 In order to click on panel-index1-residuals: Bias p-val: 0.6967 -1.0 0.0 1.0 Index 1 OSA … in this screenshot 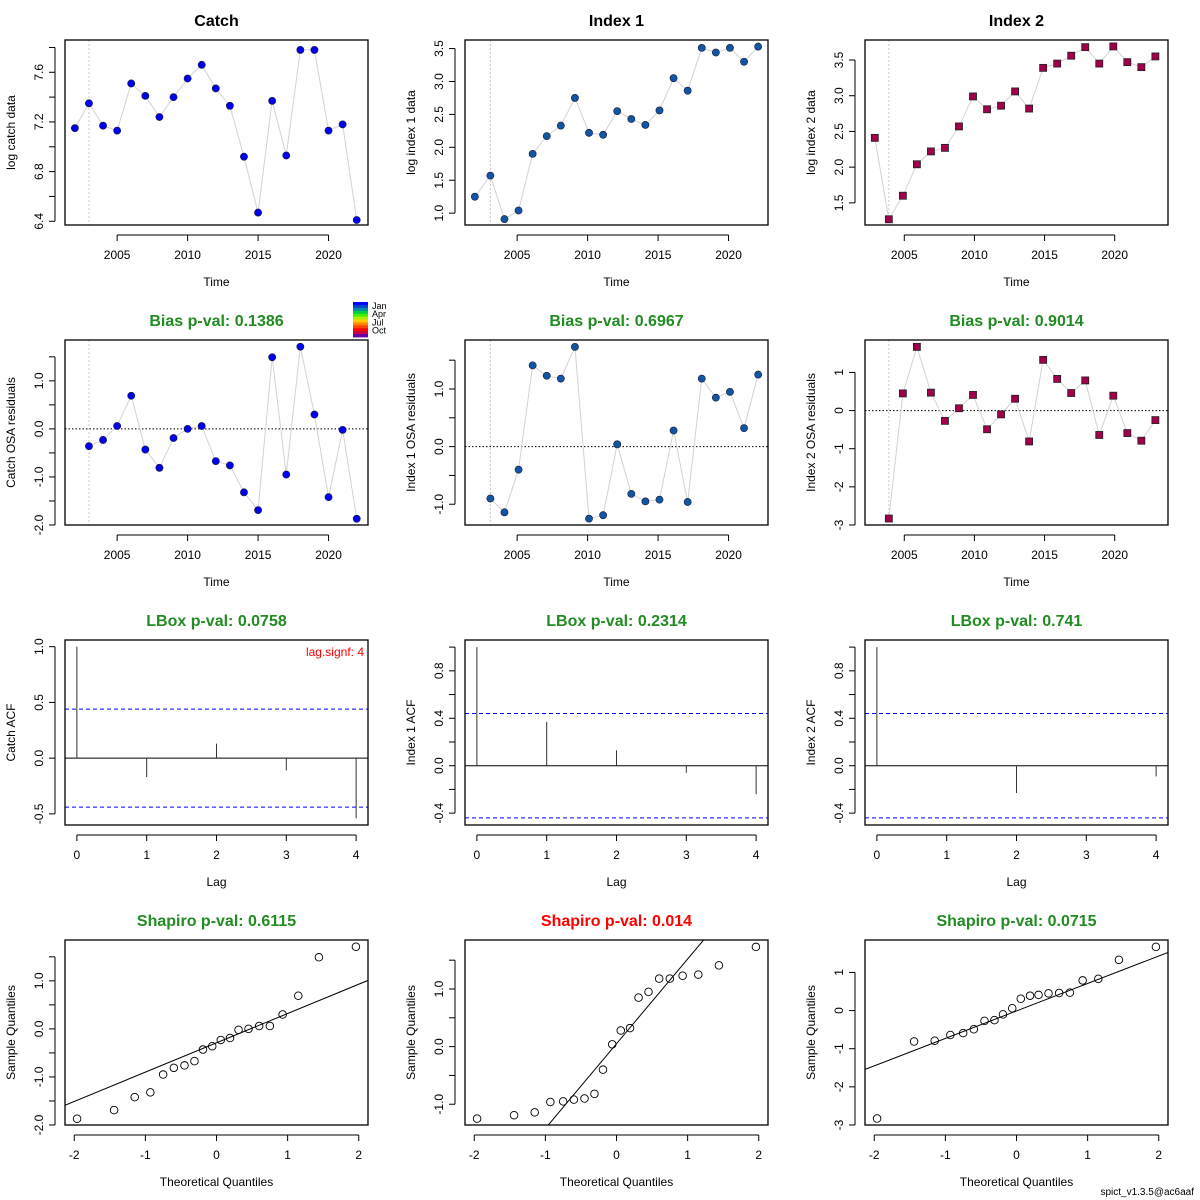, I will do `click(586, 451)`.